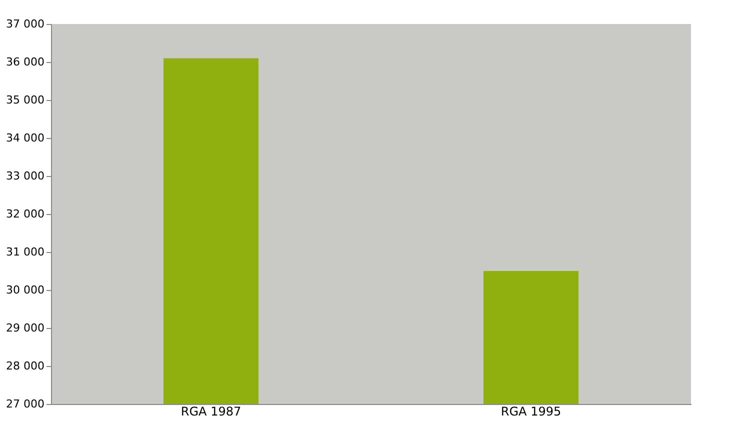  What do you see at coordinates (25, 100) in the screenshot?
I see `y-tick-label: 35 000` at bounding box center [25, 100].